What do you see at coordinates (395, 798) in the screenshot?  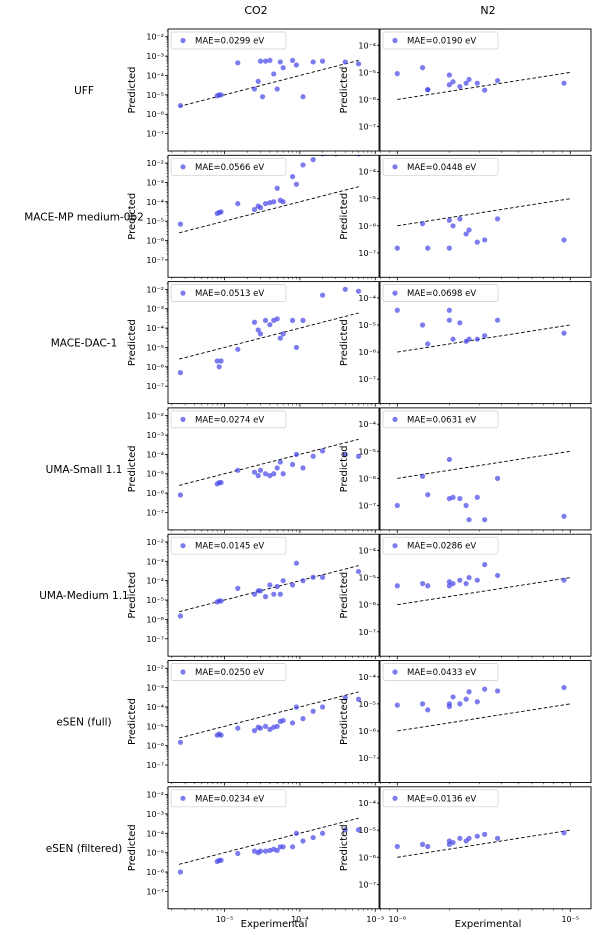 I see `legend-marker` at bounding box center [395, 798].